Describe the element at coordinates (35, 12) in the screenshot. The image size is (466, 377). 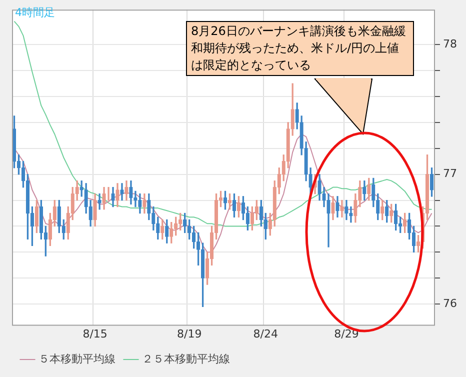
I see `annotation: 4時間足` at that location.